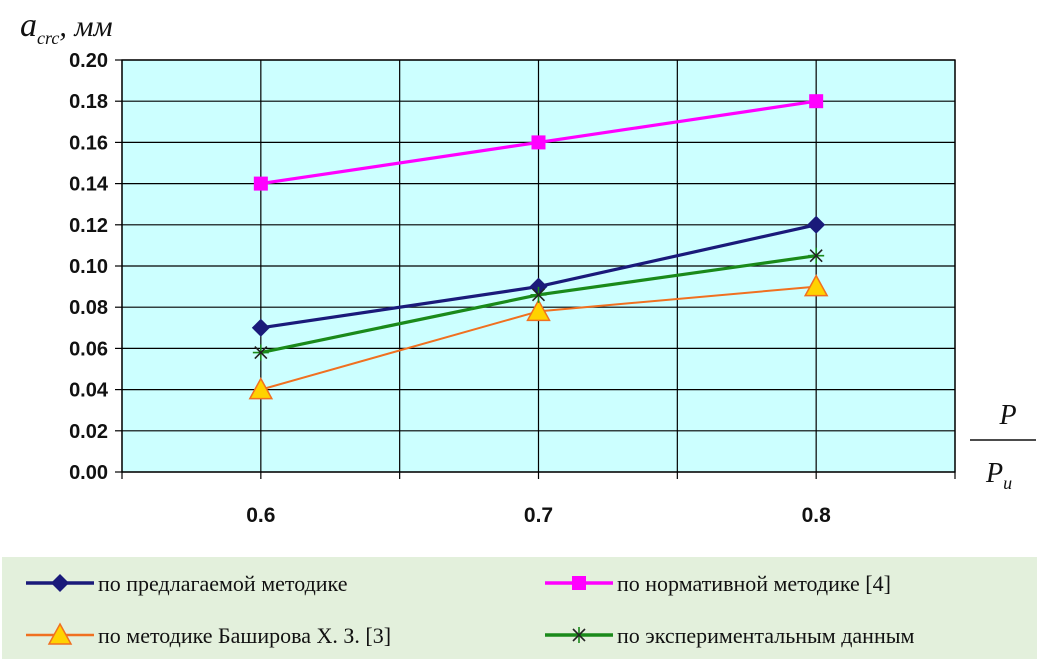 The height and width of the screenshot is (661, 1039). I want to click on y-tick-label: 0.10, so click(88, 267).